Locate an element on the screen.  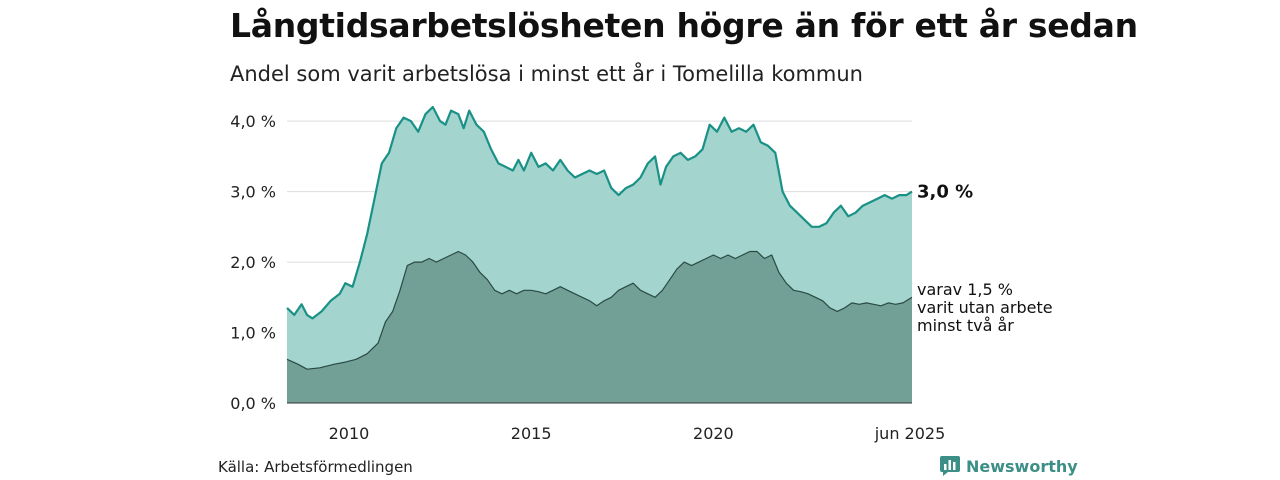
brand-logo: Newsworthy is located at coordinates (1009, 466).